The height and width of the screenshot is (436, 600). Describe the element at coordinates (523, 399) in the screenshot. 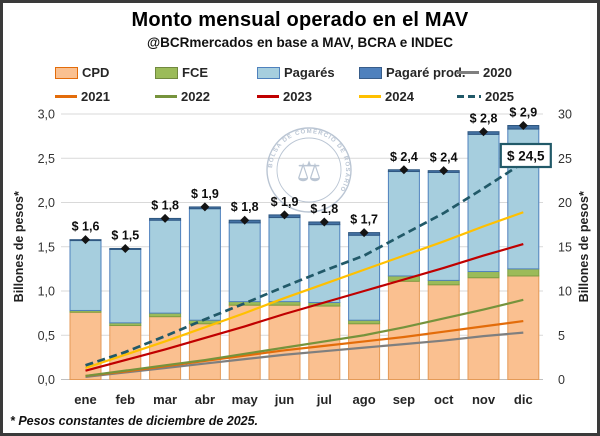

I see `x-axis-label: dic` at that location.